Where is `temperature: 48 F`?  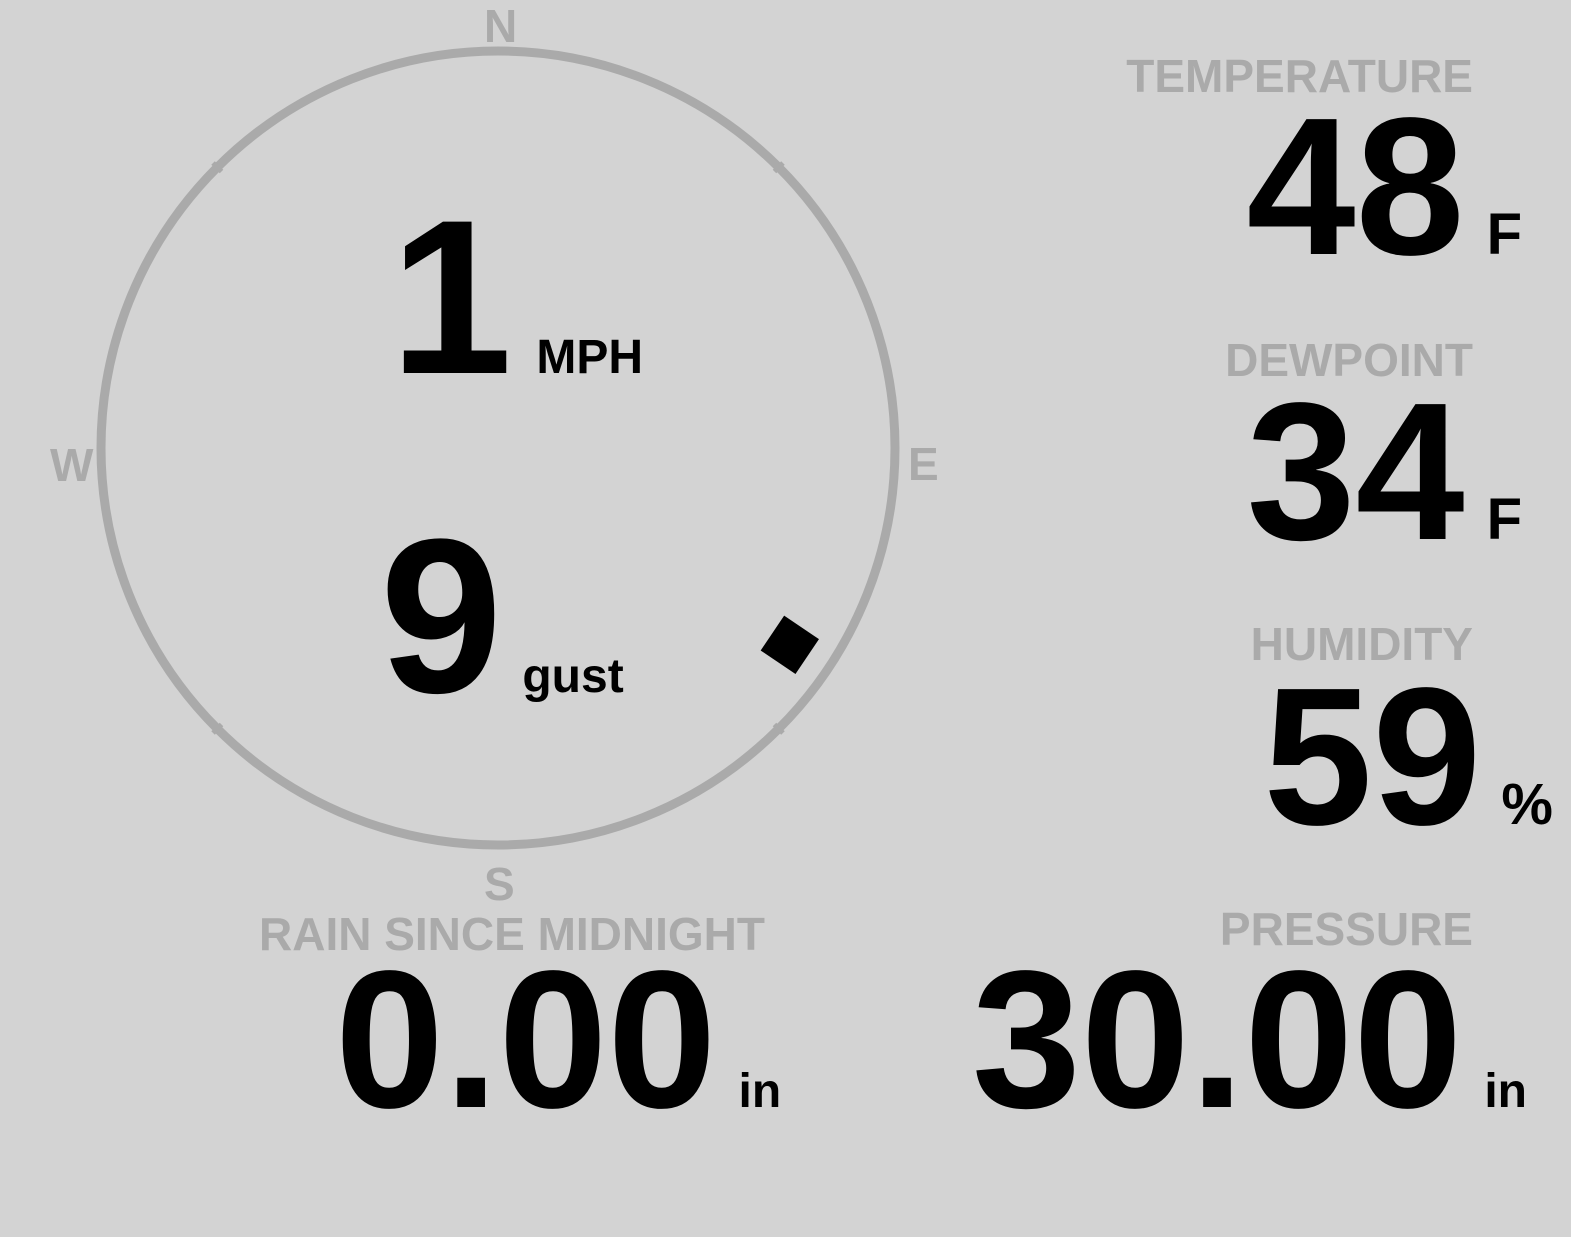
temperature: 48 F is located at coordinates (1384, 187).